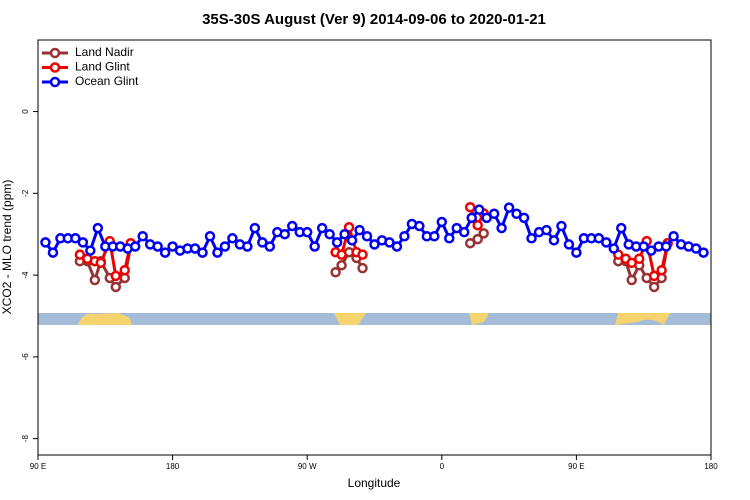 This screenshot has width=750, height=500. I want to click on map-strip, so click(374, 319).